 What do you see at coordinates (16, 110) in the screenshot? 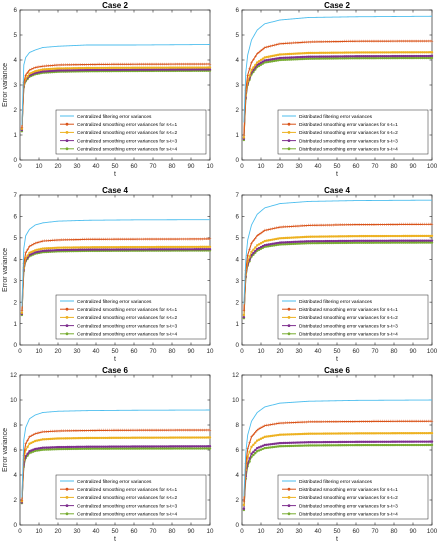
I see `y-tick-label: 2` at bounding box center [16, 110].